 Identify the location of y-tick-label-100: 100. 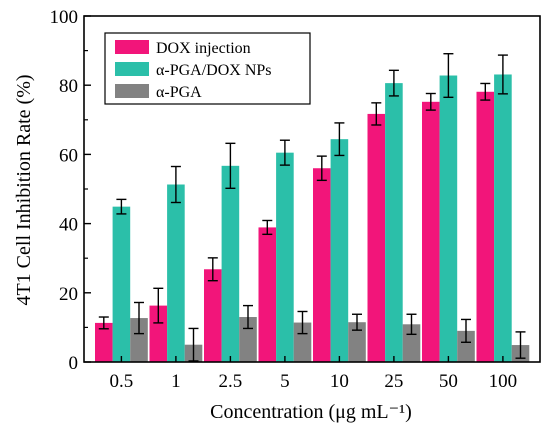
(64, 17).